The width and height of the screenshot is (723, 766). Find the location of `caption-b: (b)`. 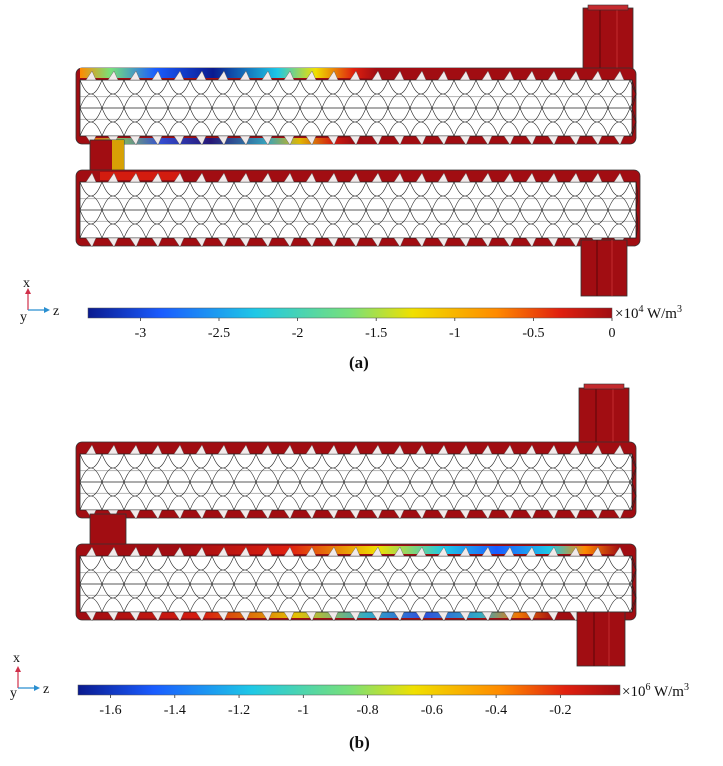

caption-b: (b) is located at coordinates (359, 742).